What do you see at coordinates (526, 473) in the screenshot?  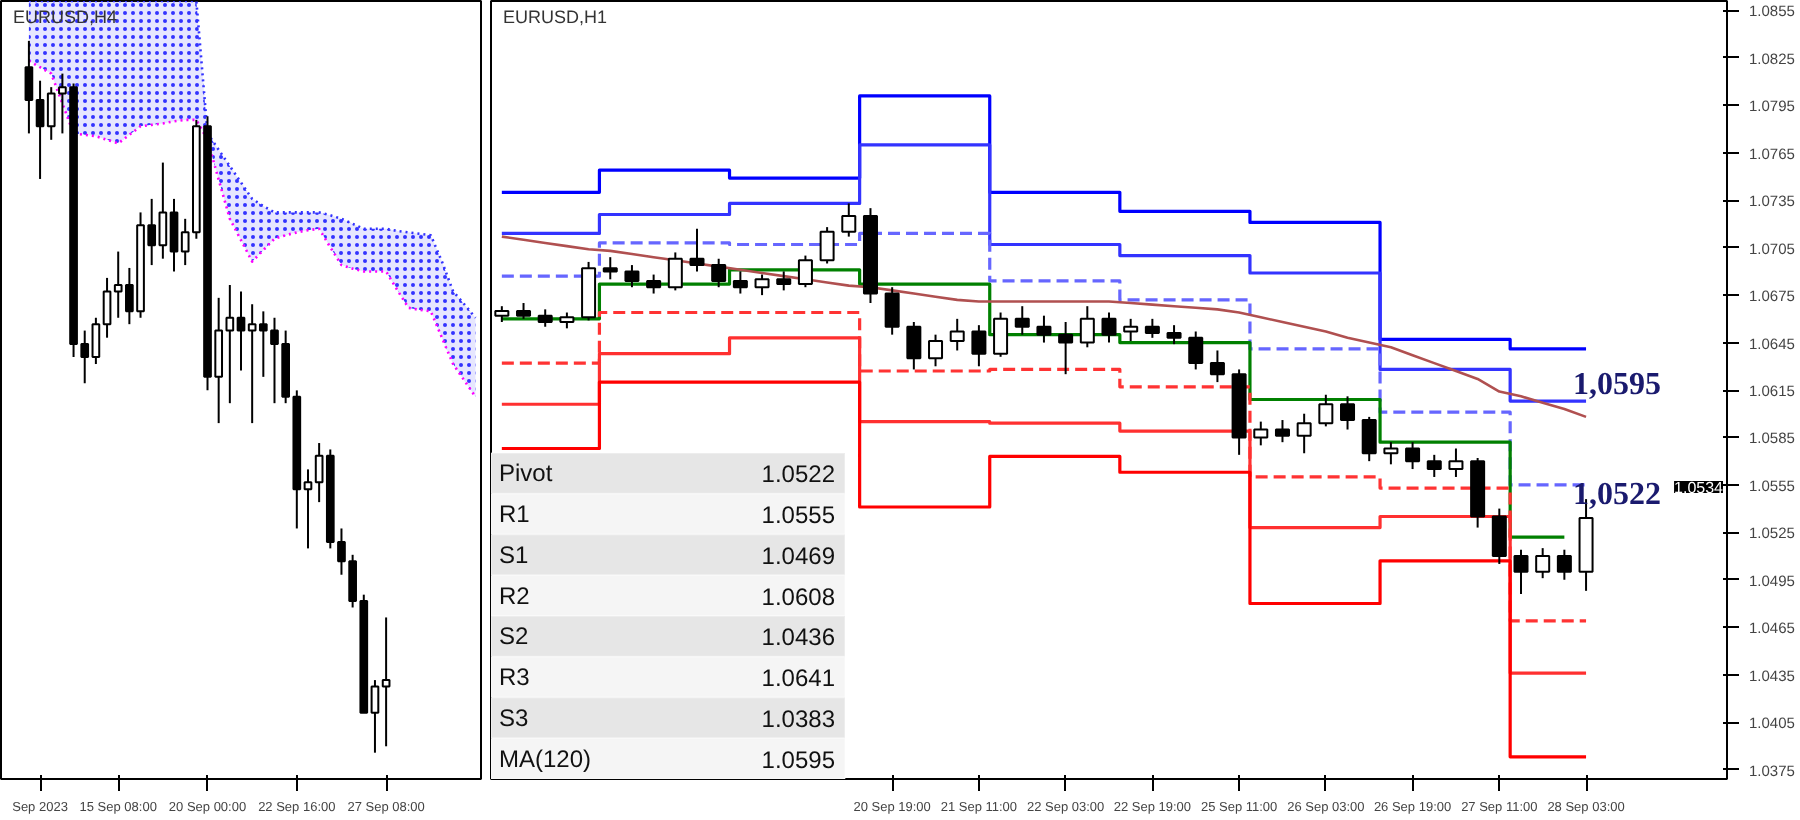 I see `annotation: Pivot` at bounding box center [526, 473].